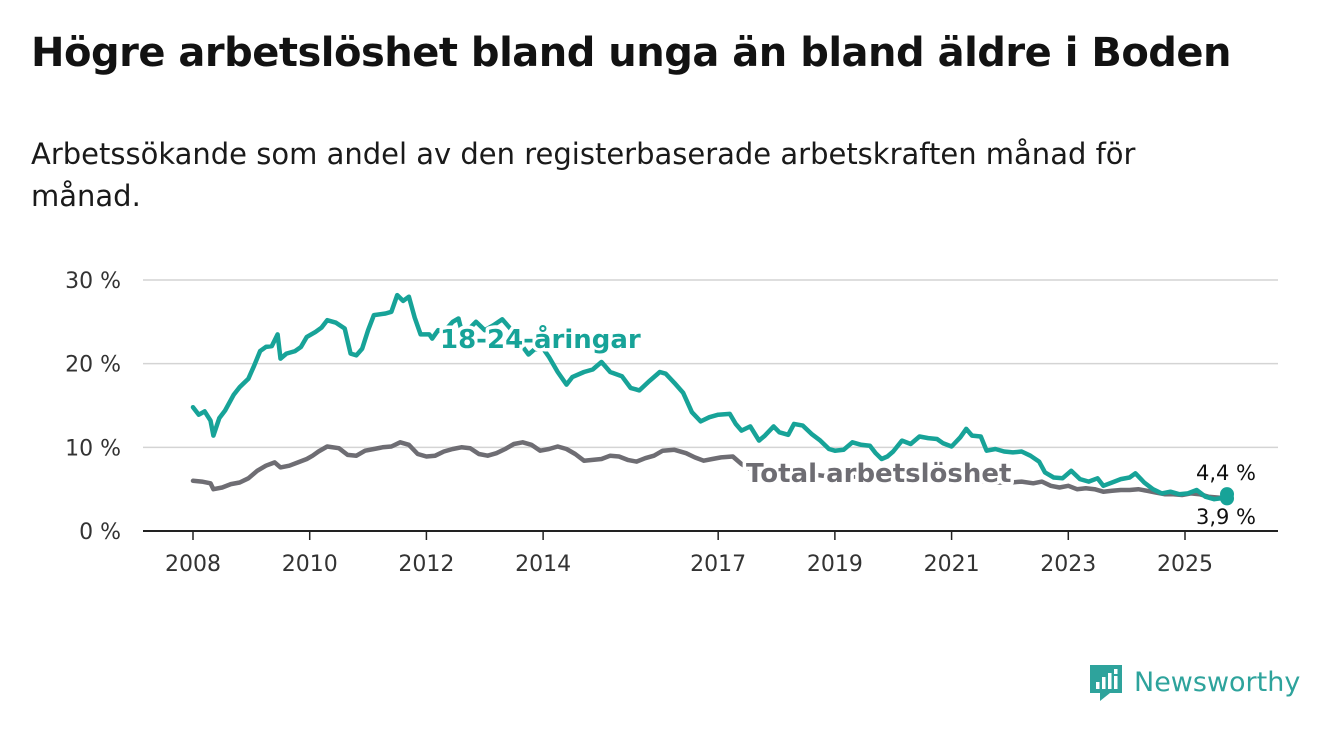  I want to click on series-label-total: Total arbetslöshet, so click(878, 474).